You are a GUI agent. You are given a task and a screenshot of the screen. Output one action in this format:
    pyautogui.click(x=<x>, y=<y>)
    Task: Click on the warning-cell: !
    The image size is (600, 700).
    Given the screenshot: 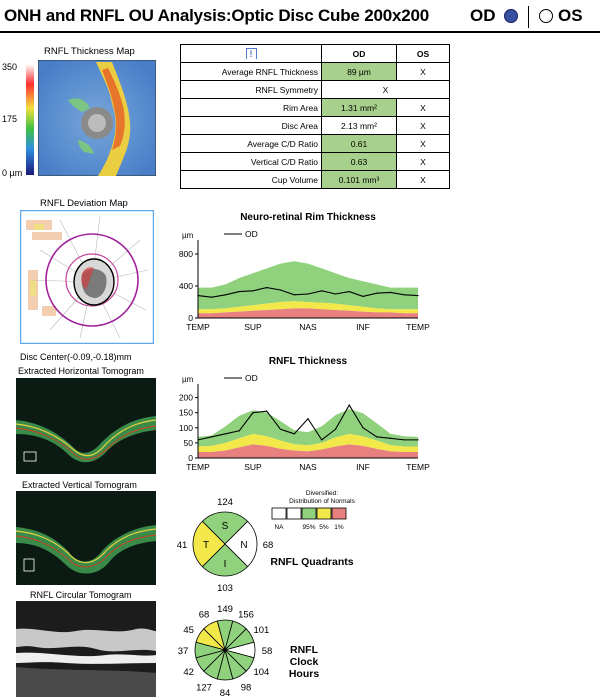 What is the action you would take?
    pyautogui.click(x=251, y=53)
    